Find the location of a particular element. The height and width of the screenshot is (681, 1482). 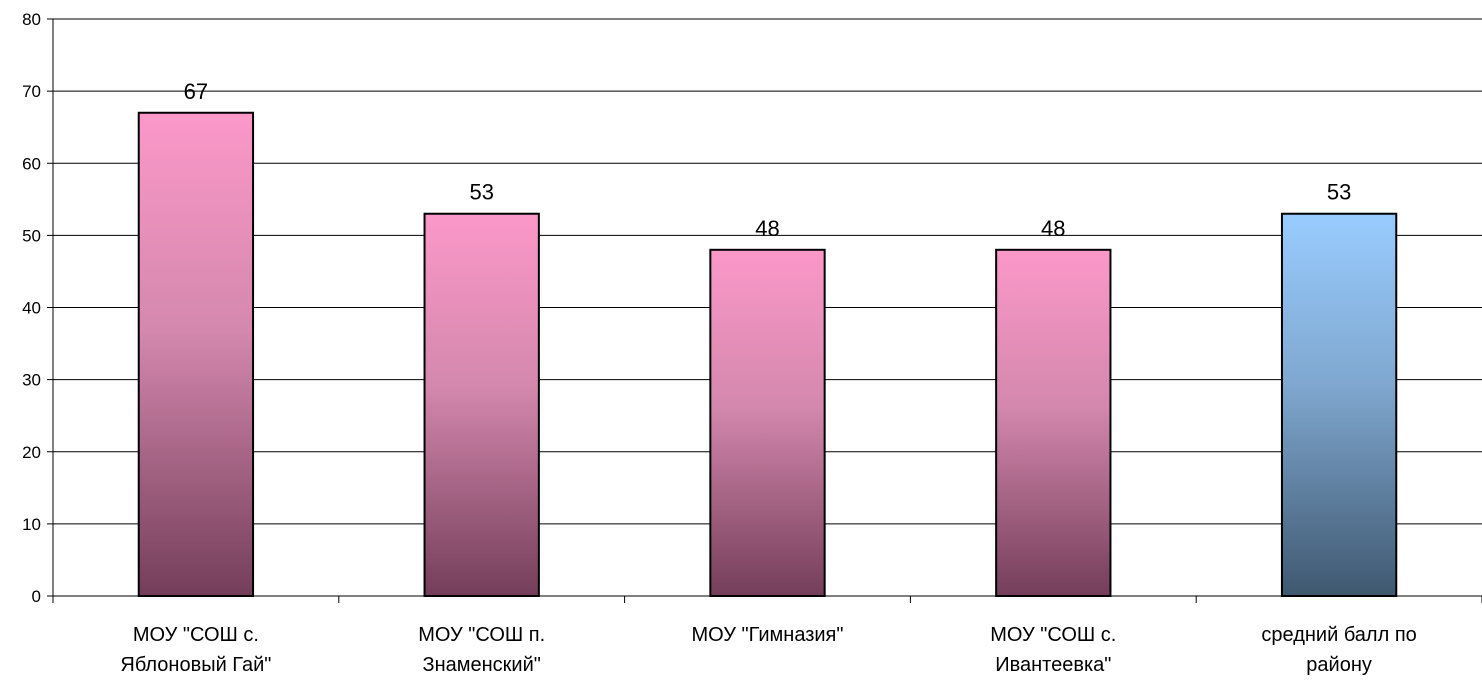

y-tick-label: 10 is located at coordinates (31, 524).